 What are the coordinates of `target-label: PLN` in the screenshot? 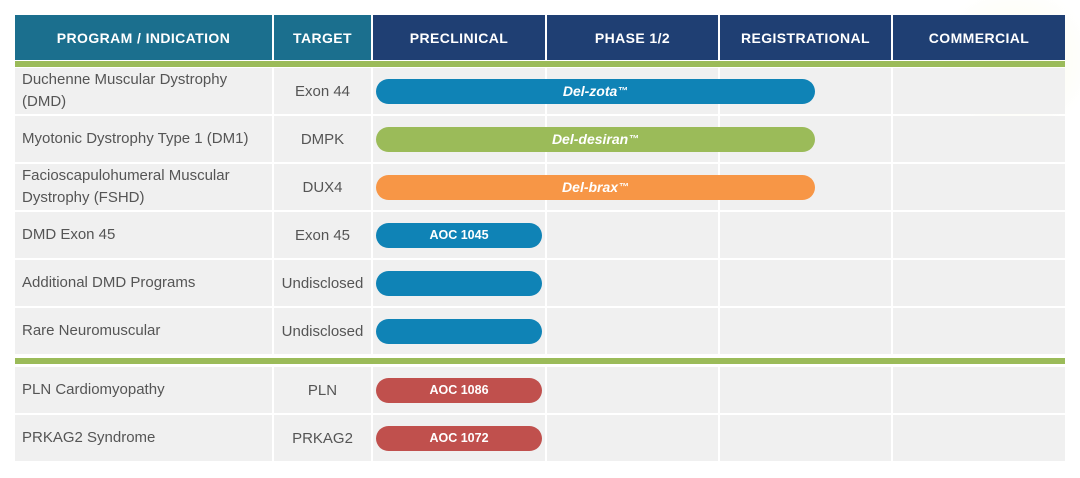 It's located at (322, 390).